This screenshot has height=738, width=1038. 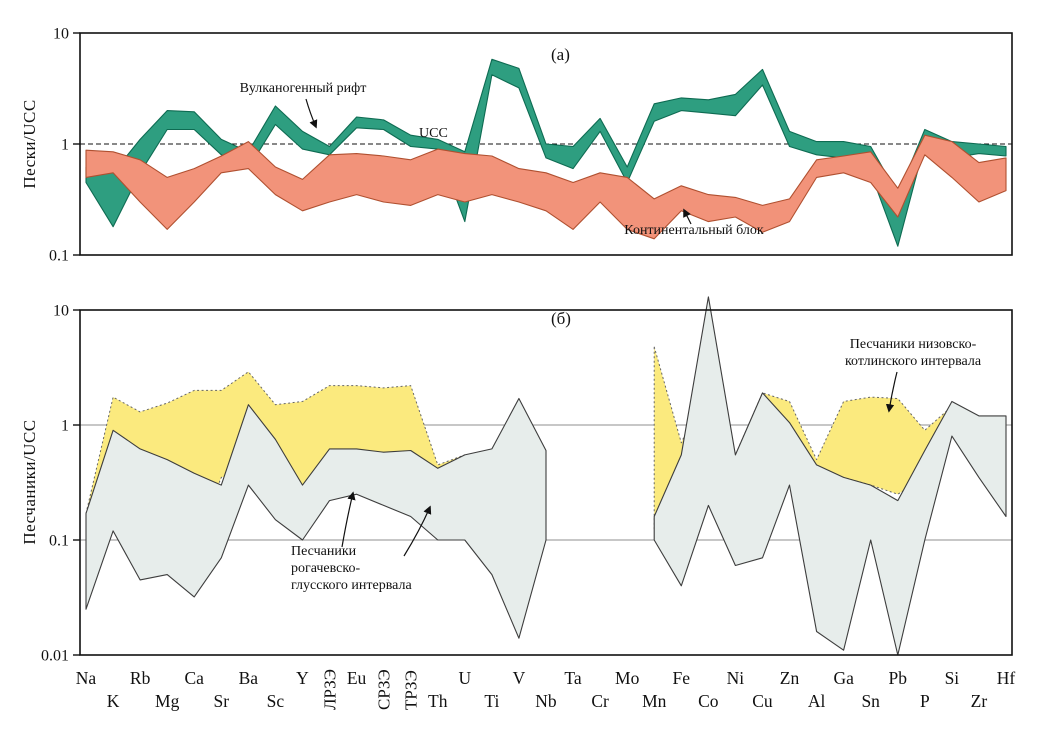 I want to click on element-label: Sc, so click(x=276, y=701).